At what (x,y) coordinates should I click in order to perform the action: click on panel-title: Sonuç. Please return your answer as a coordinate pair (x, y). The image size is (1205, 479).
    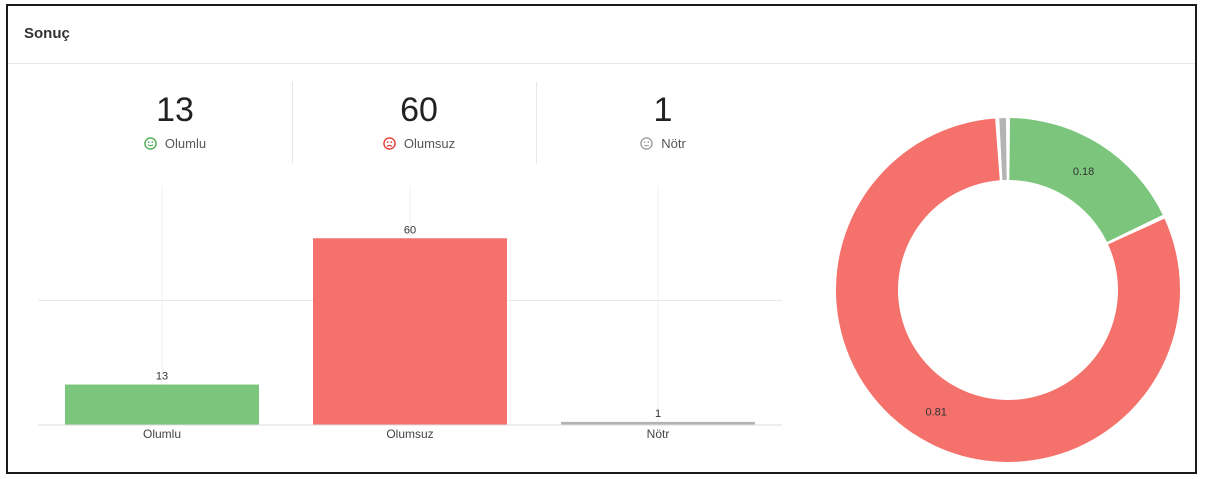
    Looking at the image, I should click on (47, 33).